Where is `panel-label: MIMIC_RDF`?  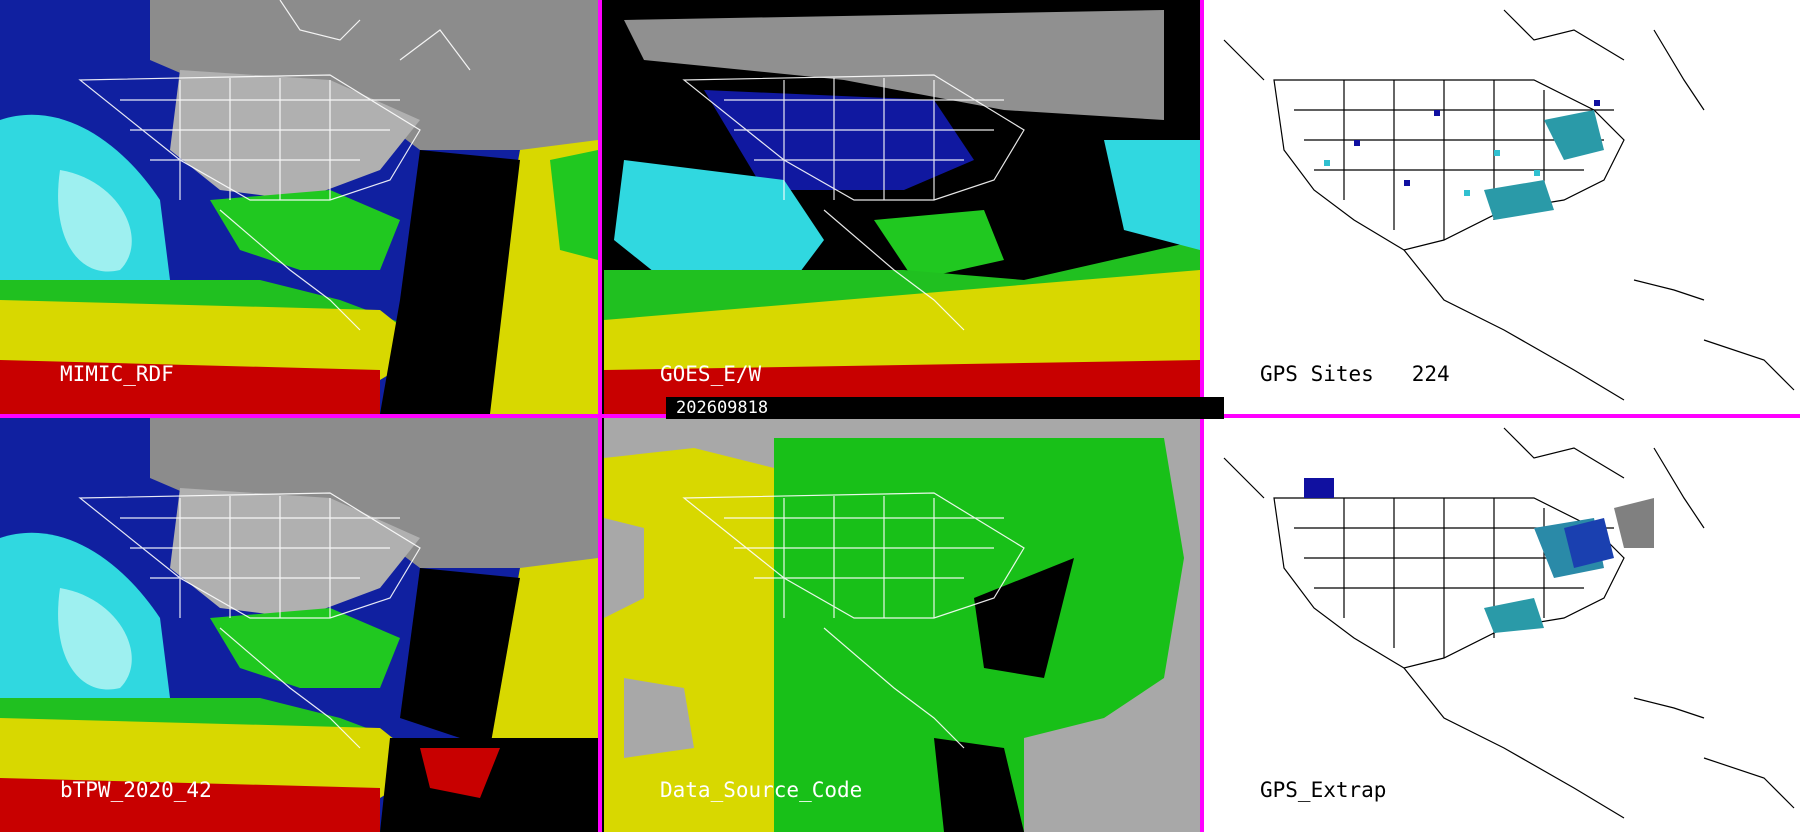
panel-label: MIMIC_RDF is located at coordinates (117, 374).